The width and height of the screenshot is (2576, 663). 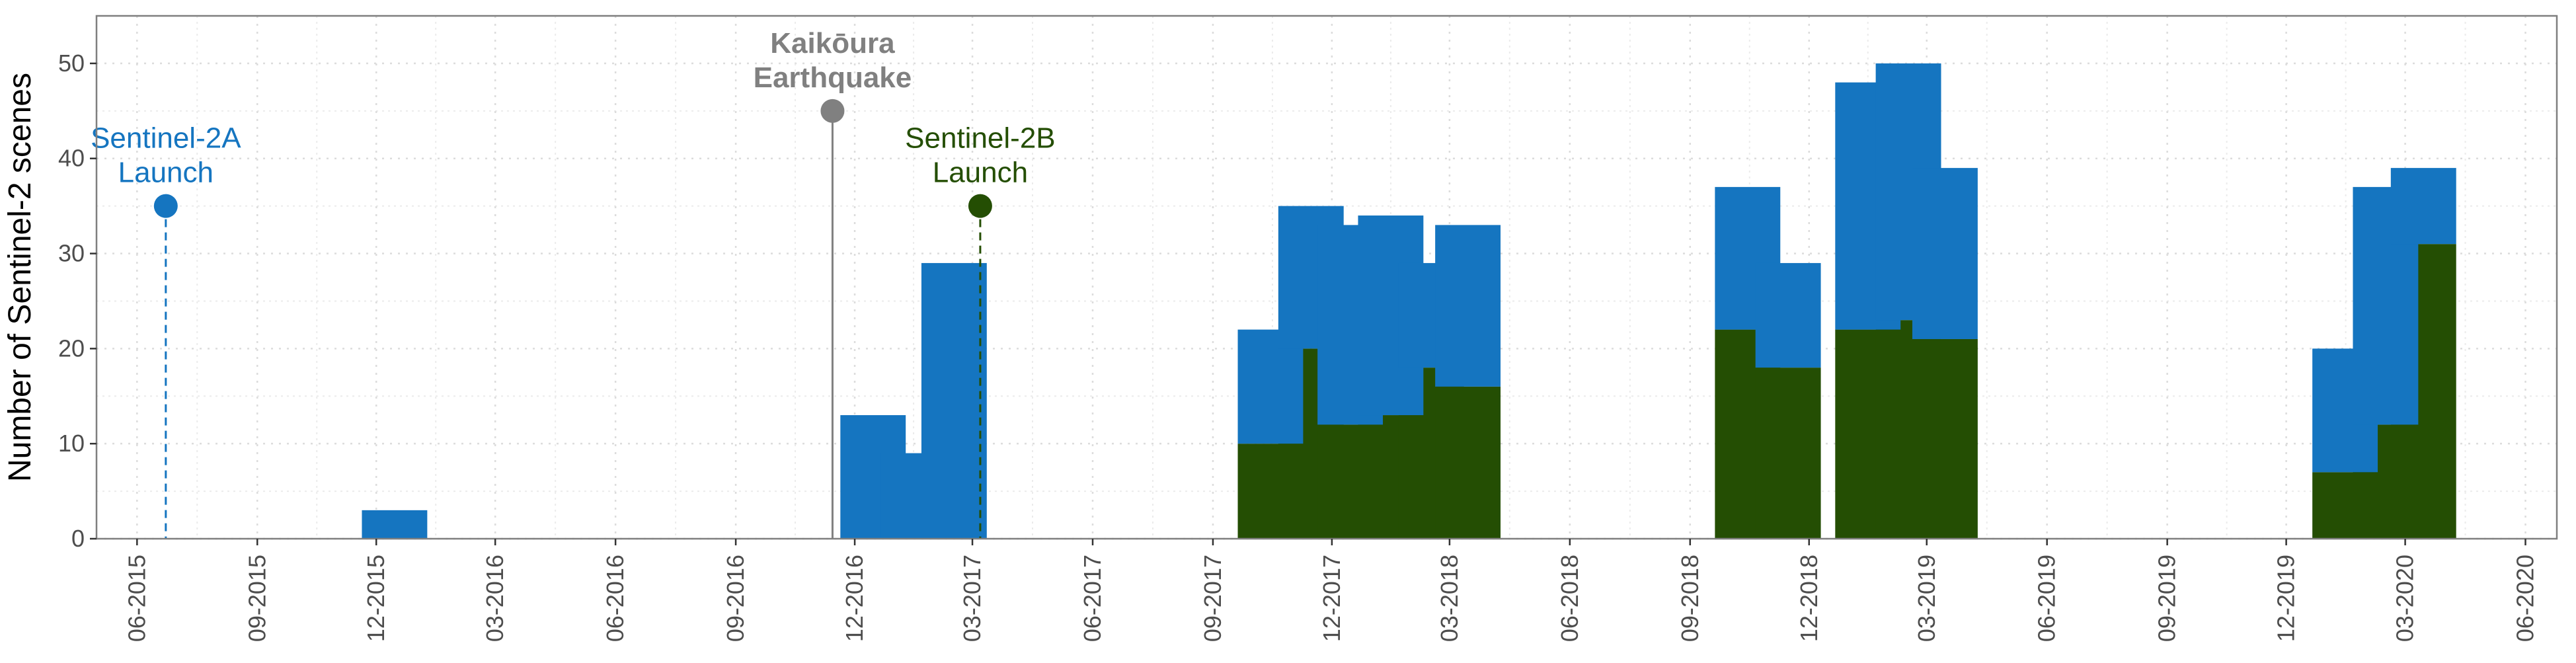 What do you see at coordinates (1092, 598) in the screenshot?
I see `x-tick-label: 06-2017` at bounding box center [1092, 598].